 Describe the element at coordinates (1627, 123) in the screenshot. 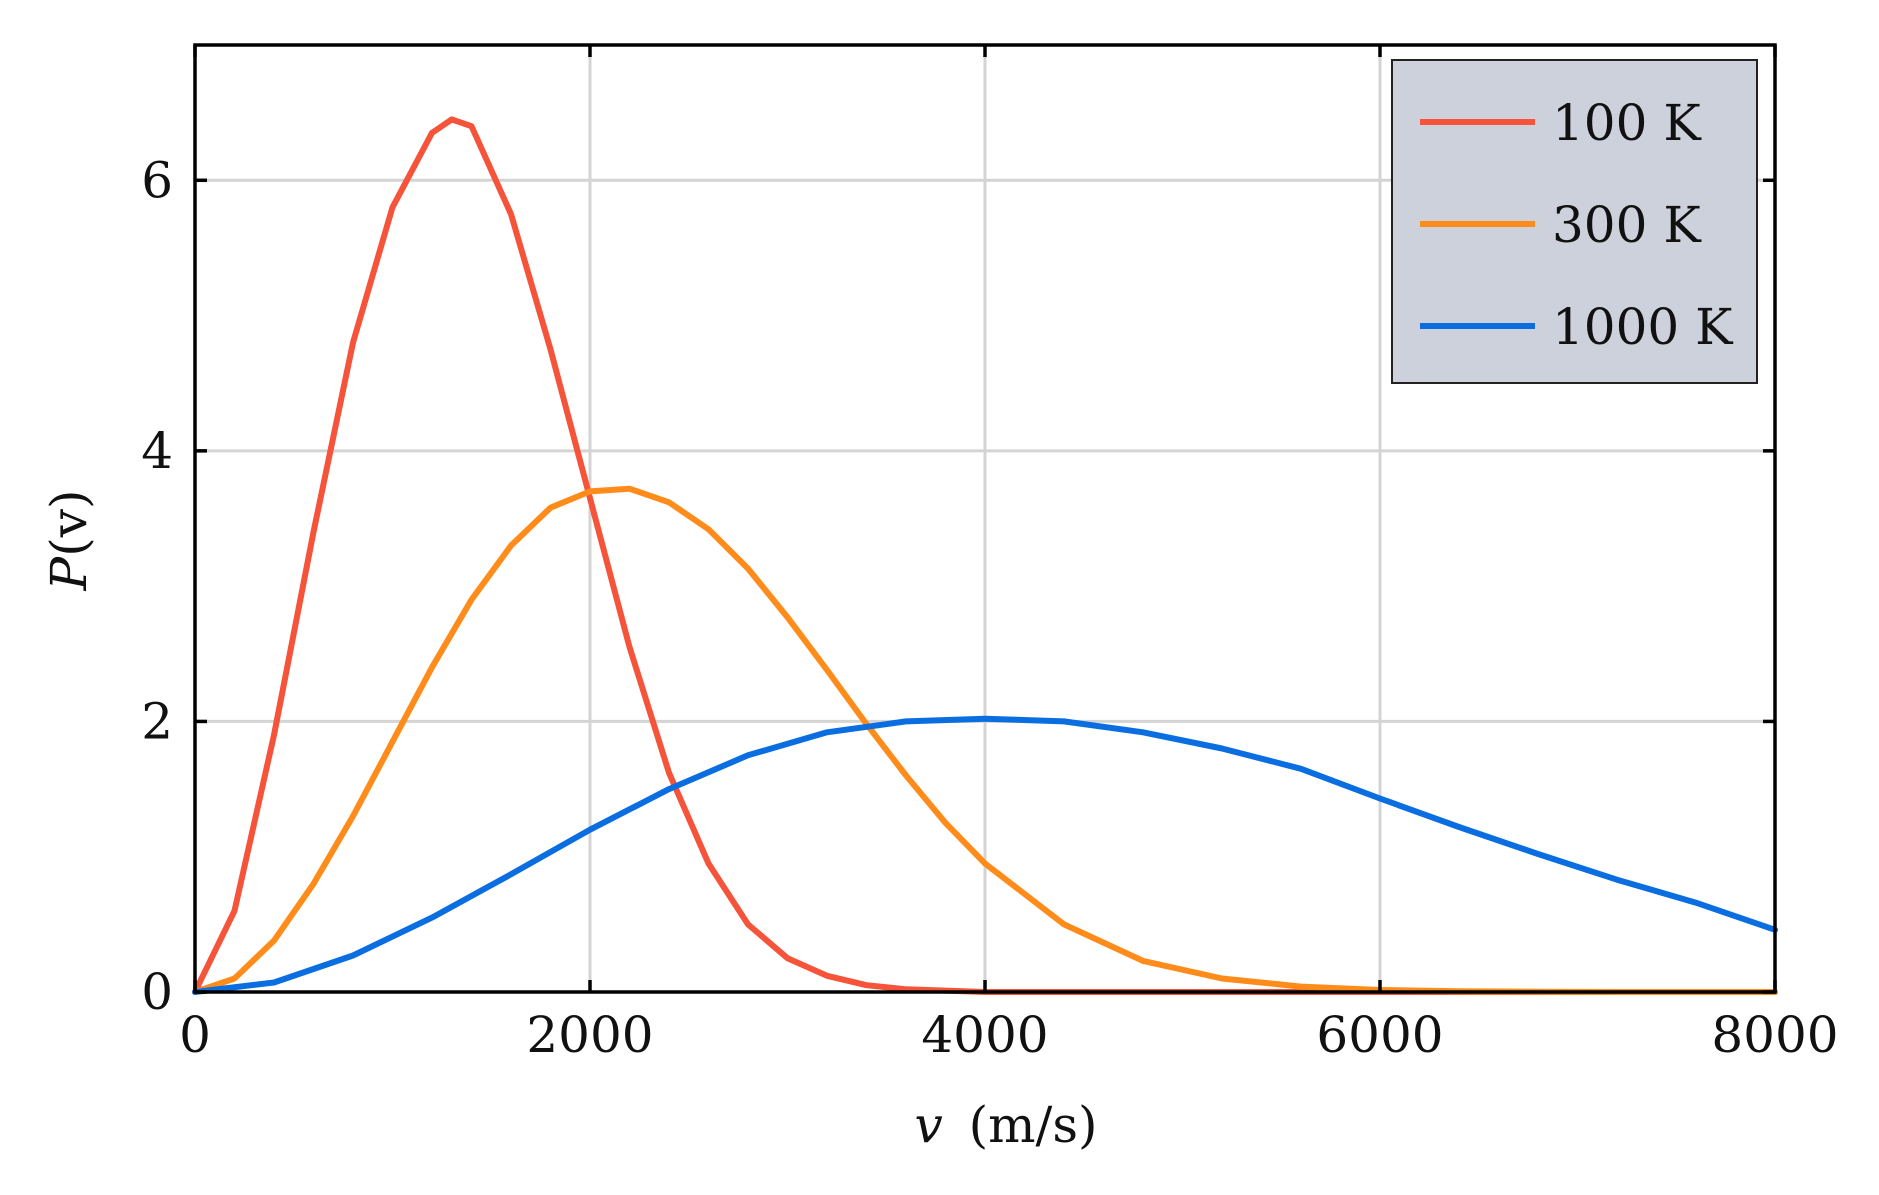

I see `legend-label: 100 K` at that location.